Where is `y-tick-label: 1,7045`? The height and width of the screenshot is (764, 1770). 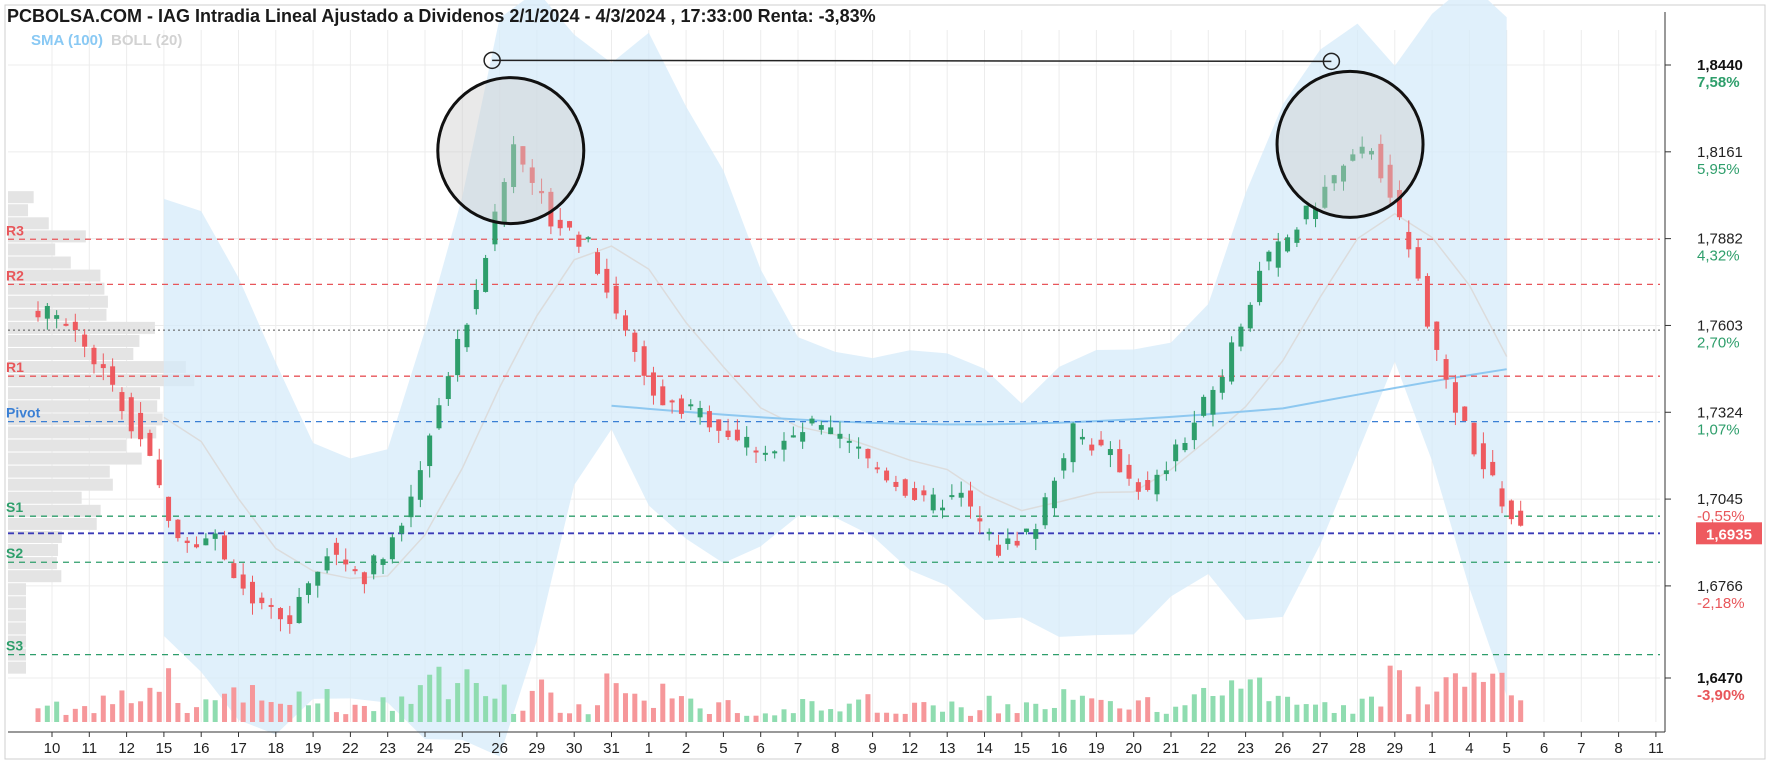 y-tick-label: 1,7045 is located at coordinates (1720, 499).